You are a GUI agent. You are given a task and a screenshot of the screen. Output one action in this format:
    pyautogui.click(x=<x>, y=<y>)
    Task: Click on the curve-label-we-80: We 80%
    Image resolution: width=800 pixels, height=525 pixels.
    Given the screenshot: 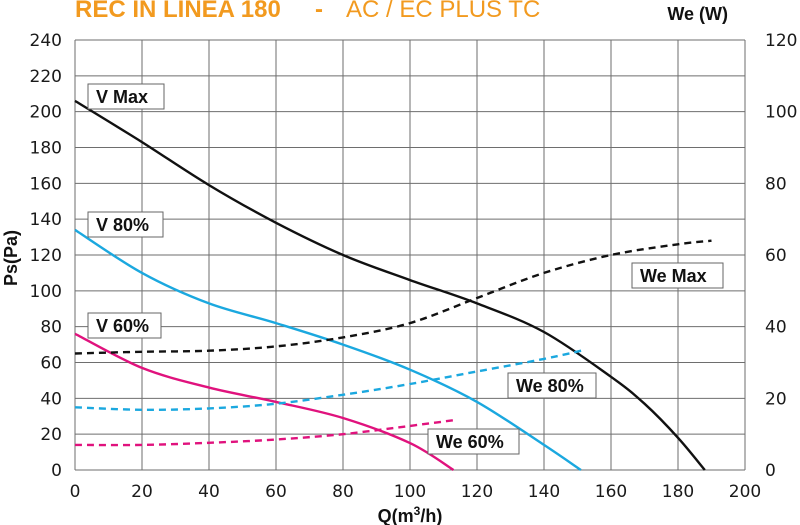 What is the action you would take?
    pyautogui.click(x=552, y=385)
    